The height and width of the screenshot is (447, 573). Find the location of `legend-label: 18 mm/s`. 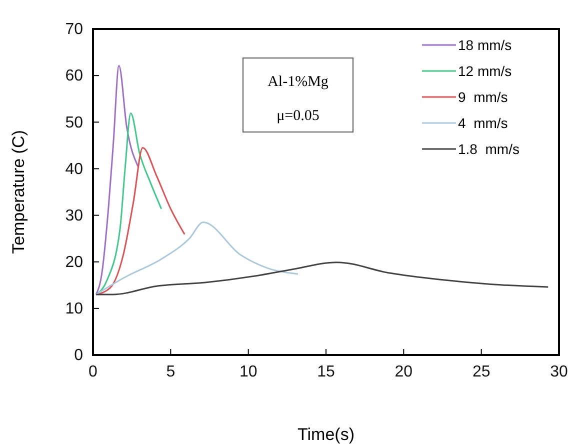

legend-label: 18 mm/s is located at coordinates (485, 45).